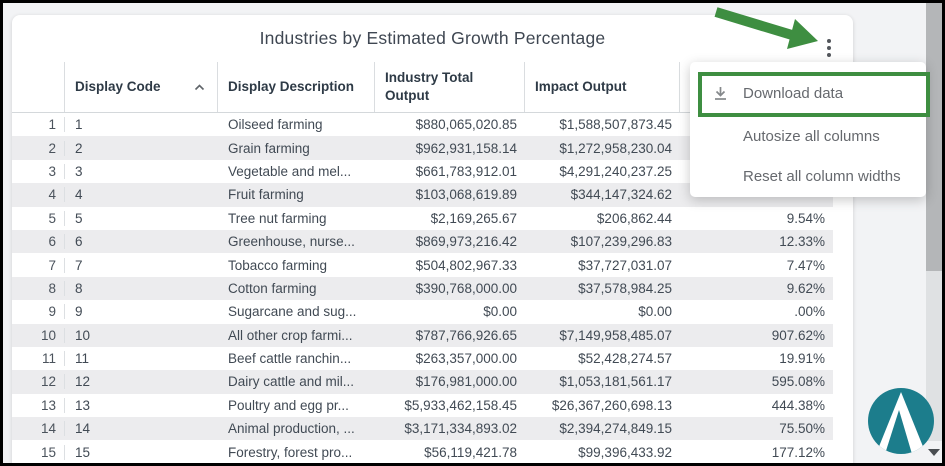 This screenshot has height=466, width=945. What do you see at coordinates (422, 311) in the screenshot?
I see `table-row: 9 9 Sugarcane and sug... $0.00 $0.00 .00%` at bounding box center [422, 311].